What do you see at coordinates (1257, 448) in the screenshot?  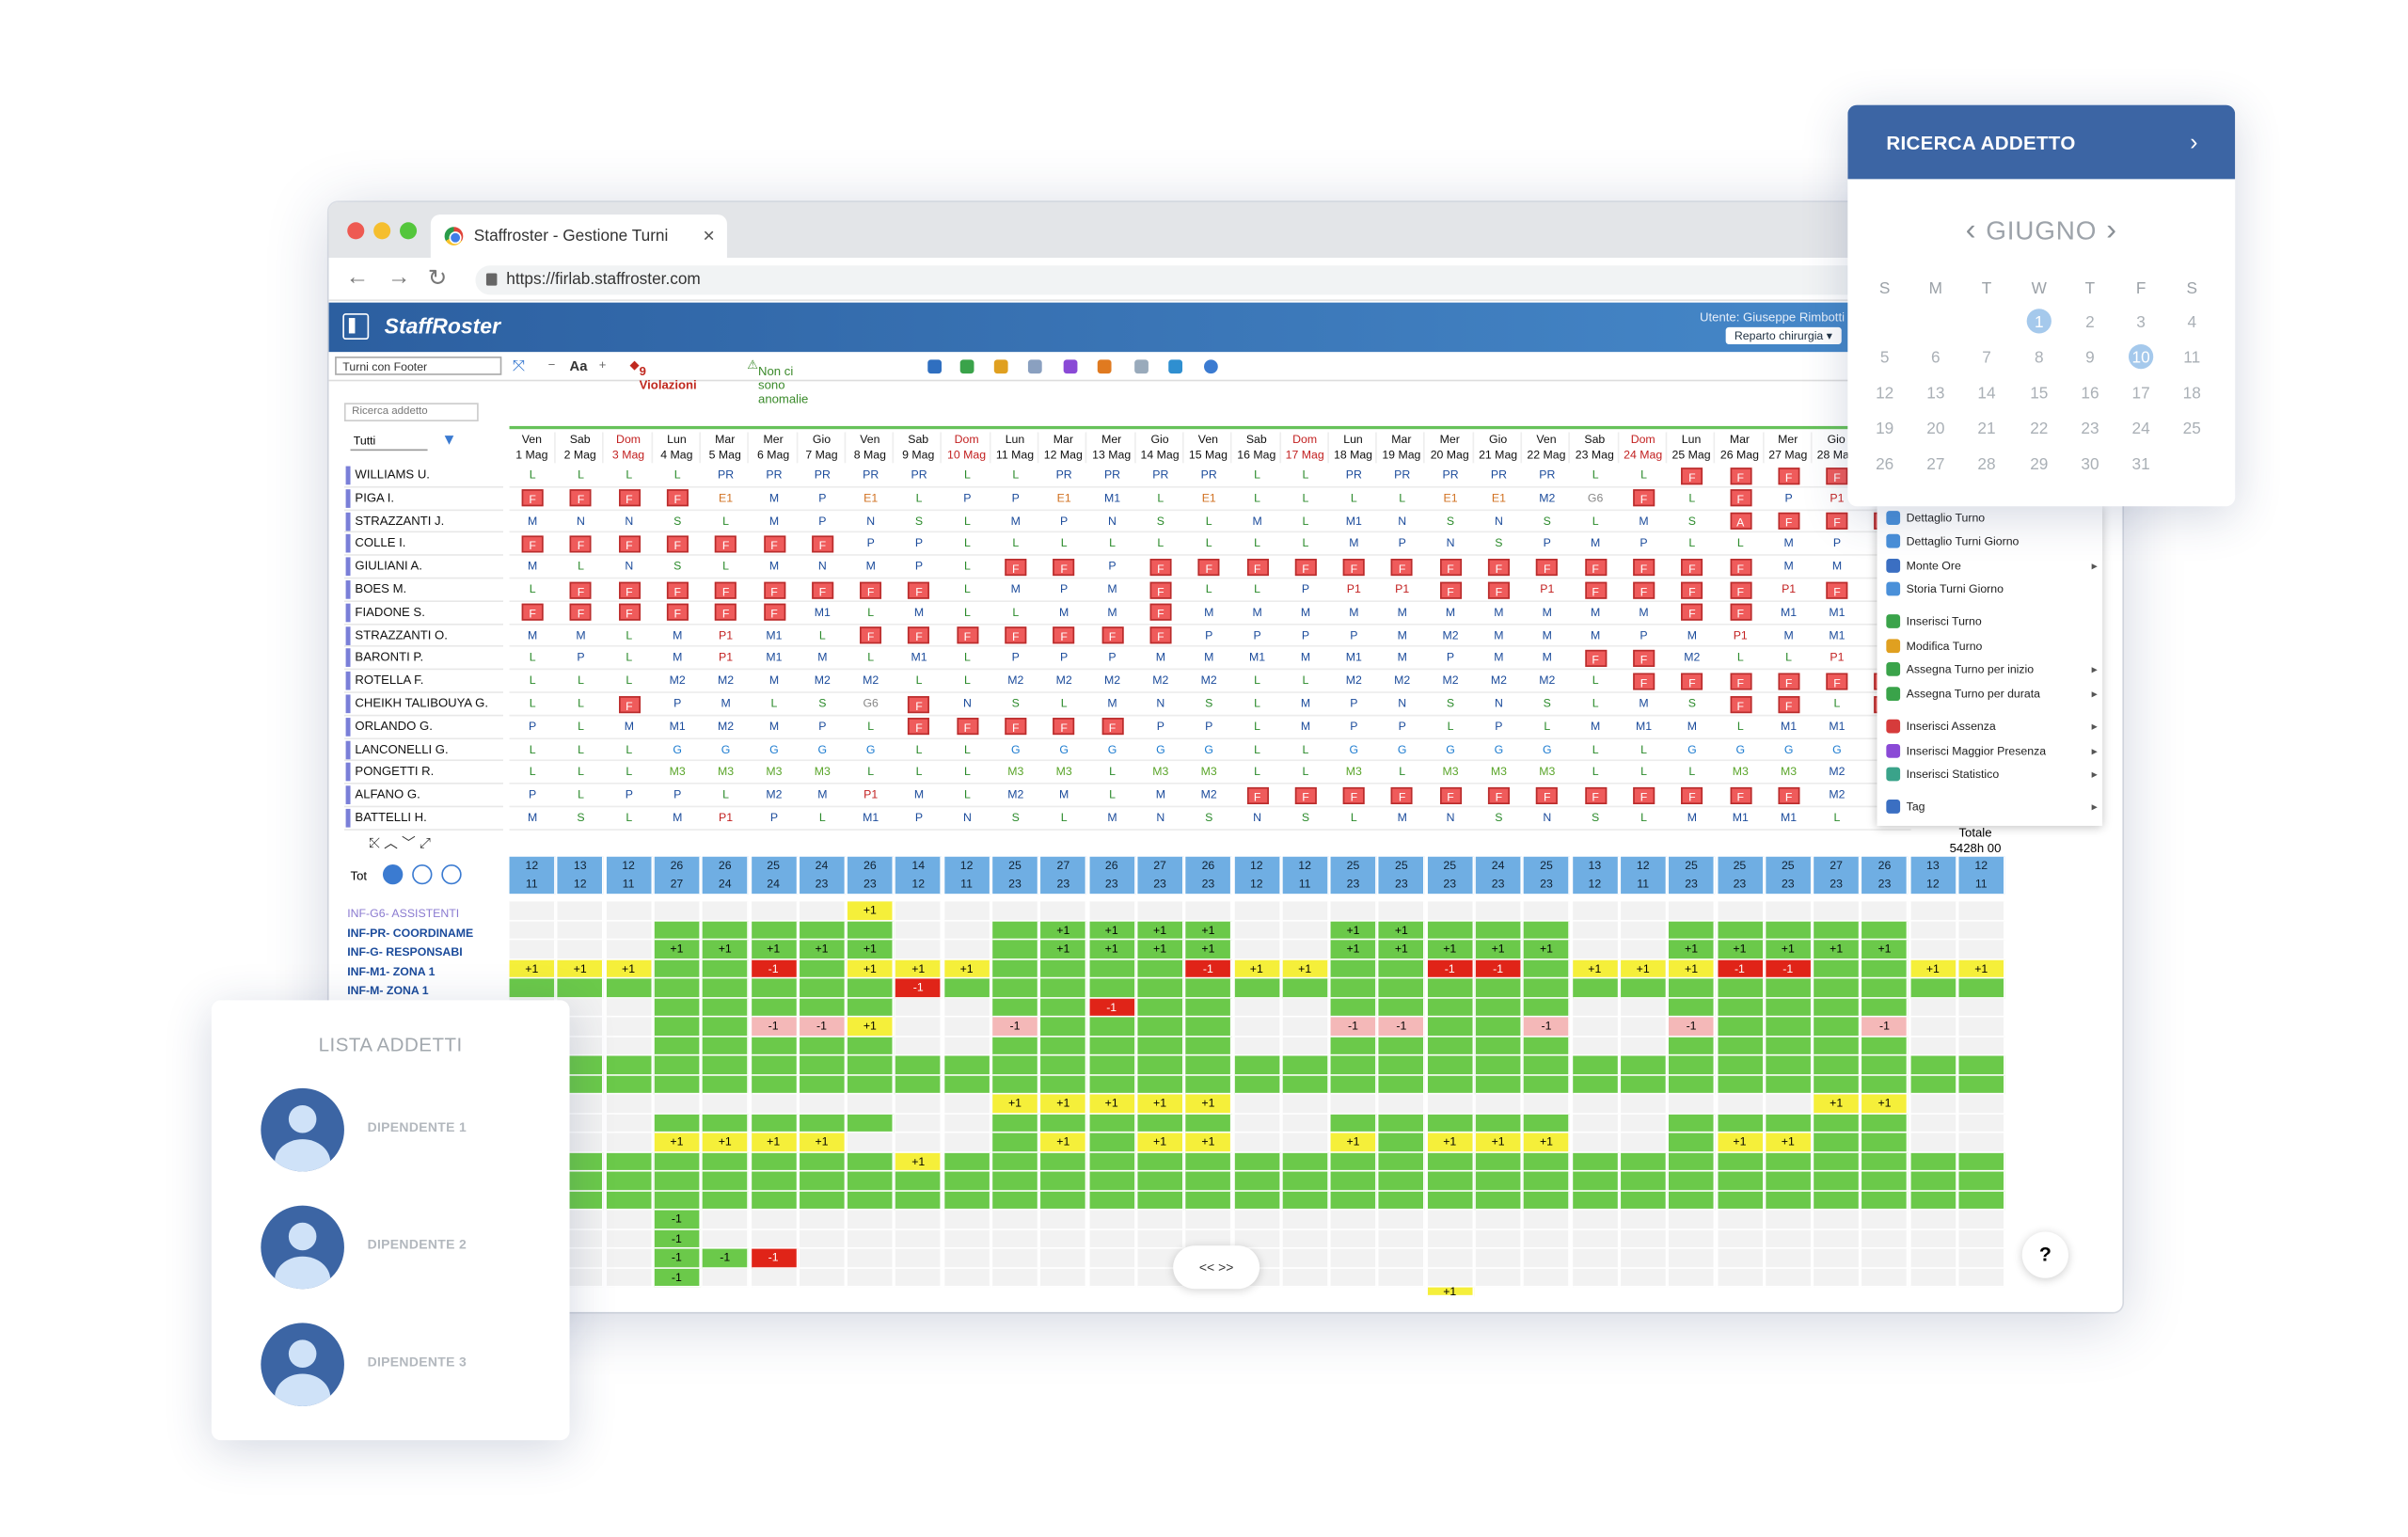 I see `day-header: Sab 16 Mag` at bounding box center [1257, 448].